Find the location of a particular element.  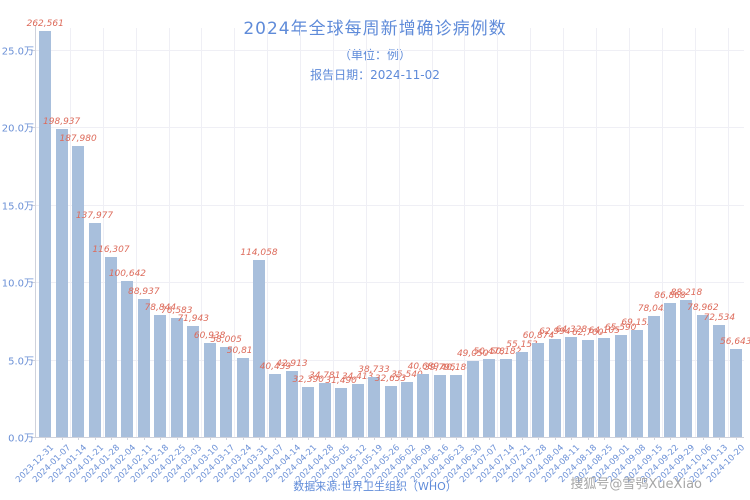

bar-value-label: 114,058 is located at coordinates (259, 253).